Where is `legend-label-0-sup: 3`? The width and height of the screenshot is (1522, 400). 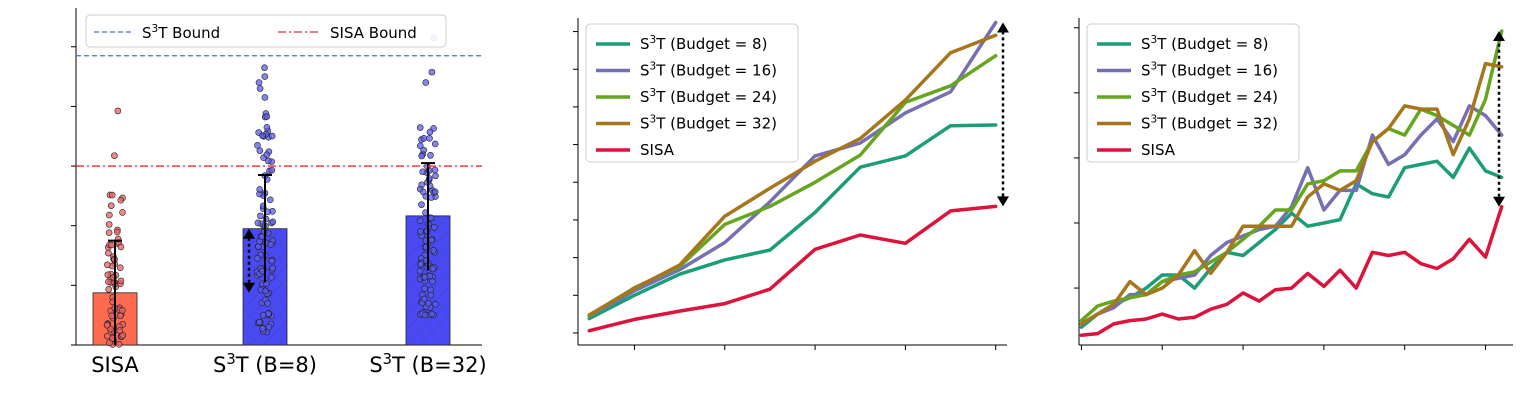 legend-label-0-sup: 3 is located at coordinates (653, 40).